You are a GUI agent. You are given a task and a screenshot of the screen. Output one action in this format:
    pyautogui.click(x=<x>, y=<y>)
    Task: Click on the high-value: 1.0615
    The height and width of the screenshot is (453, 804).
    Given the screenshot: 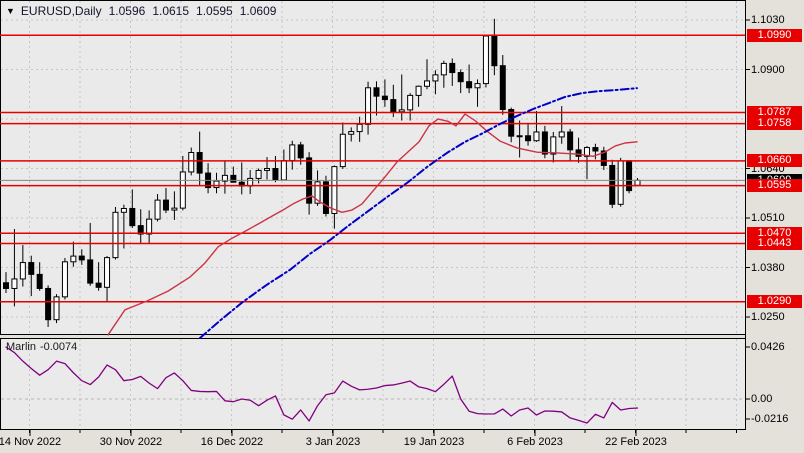 What is the action you would take?
    pyautogui.click(x=171, y=11)
    